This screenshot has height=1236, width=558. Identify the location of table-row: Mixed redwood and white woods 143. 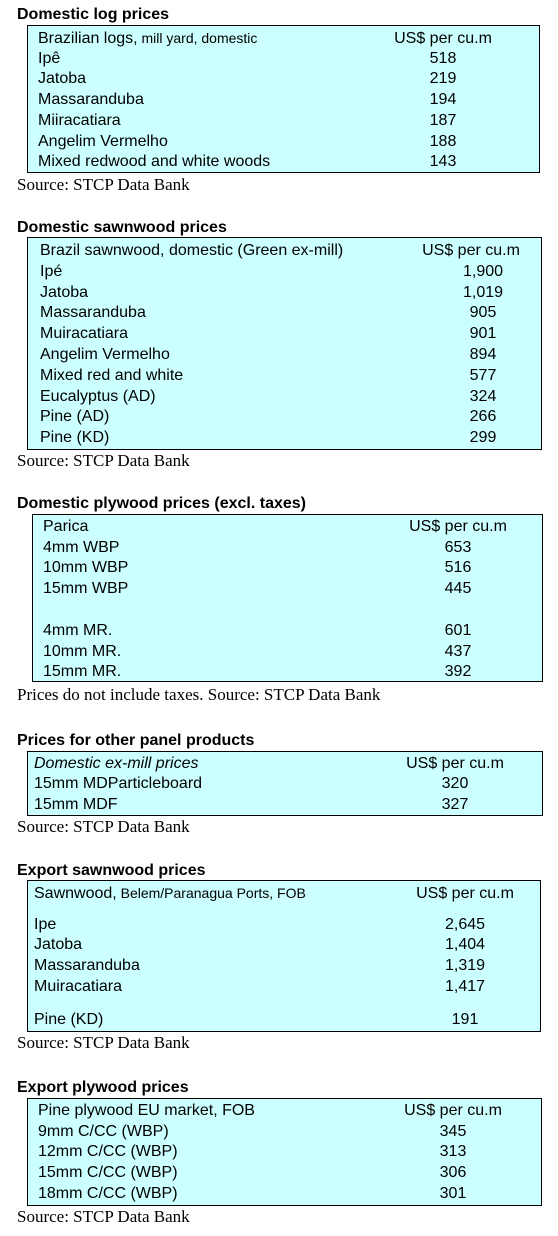
(283, 161).